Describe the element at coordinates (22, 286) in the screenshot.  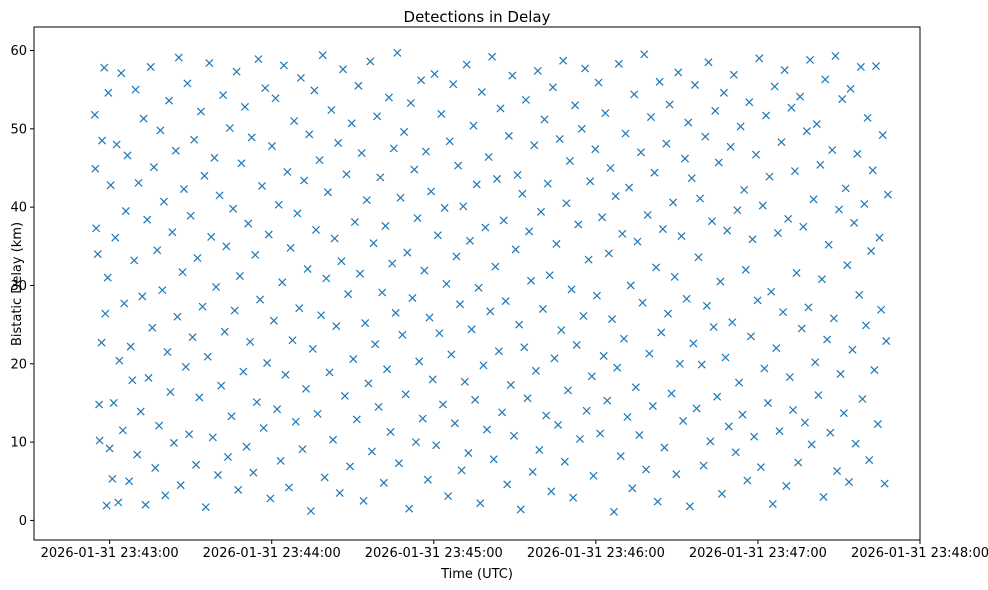
I see `y-axis: 0 10 20 30 40 50 60` at that location.